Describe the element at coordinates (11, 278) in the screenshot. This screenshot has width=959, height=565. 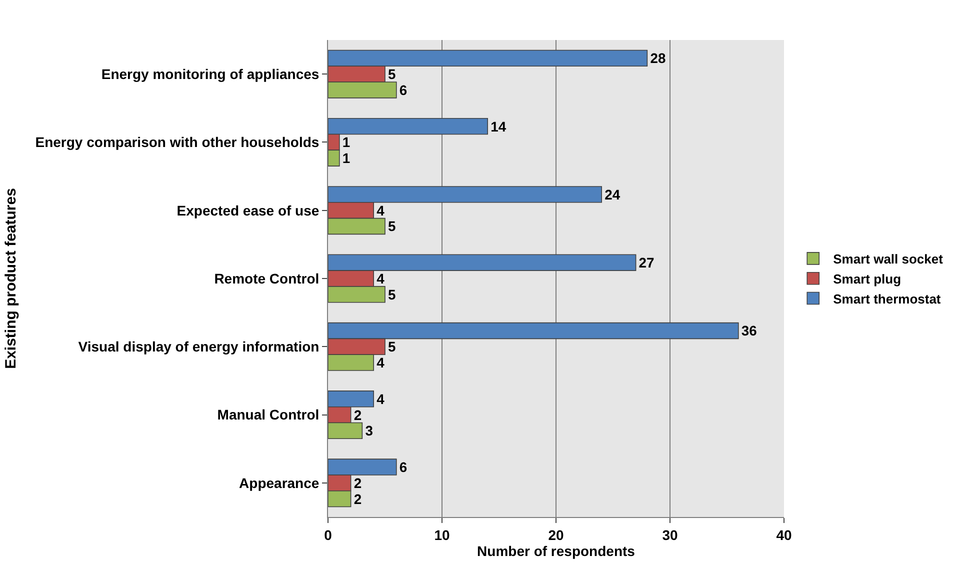
I see `y-axis-title: Existing product features` at that location.